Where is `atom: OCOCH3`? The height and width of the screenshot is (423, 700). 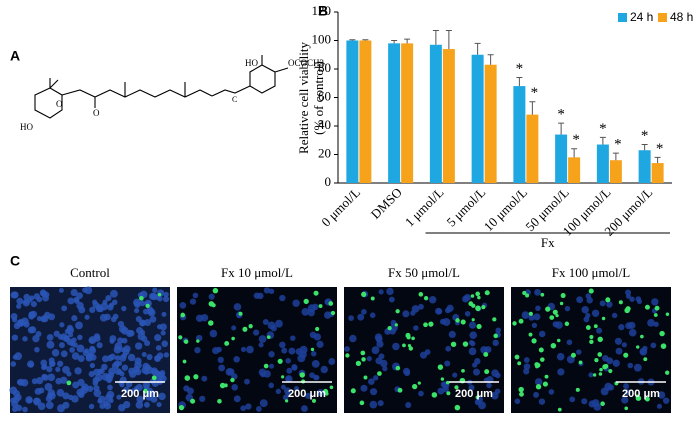 atom: OCOCH3 is located at coordinates (306, 63).